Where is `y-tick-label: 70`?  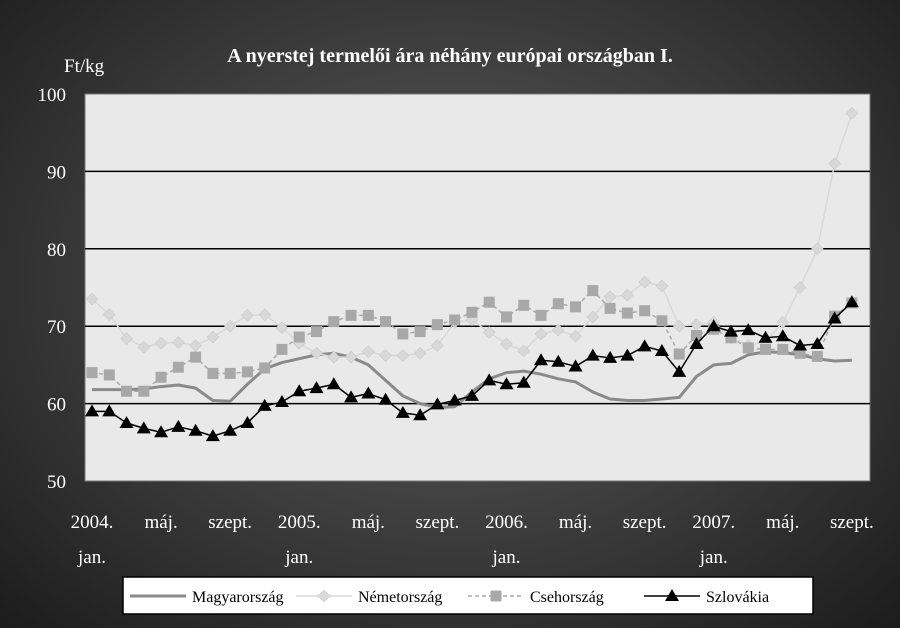 y-tick-label: 70 is located at coordinates (56, 327).